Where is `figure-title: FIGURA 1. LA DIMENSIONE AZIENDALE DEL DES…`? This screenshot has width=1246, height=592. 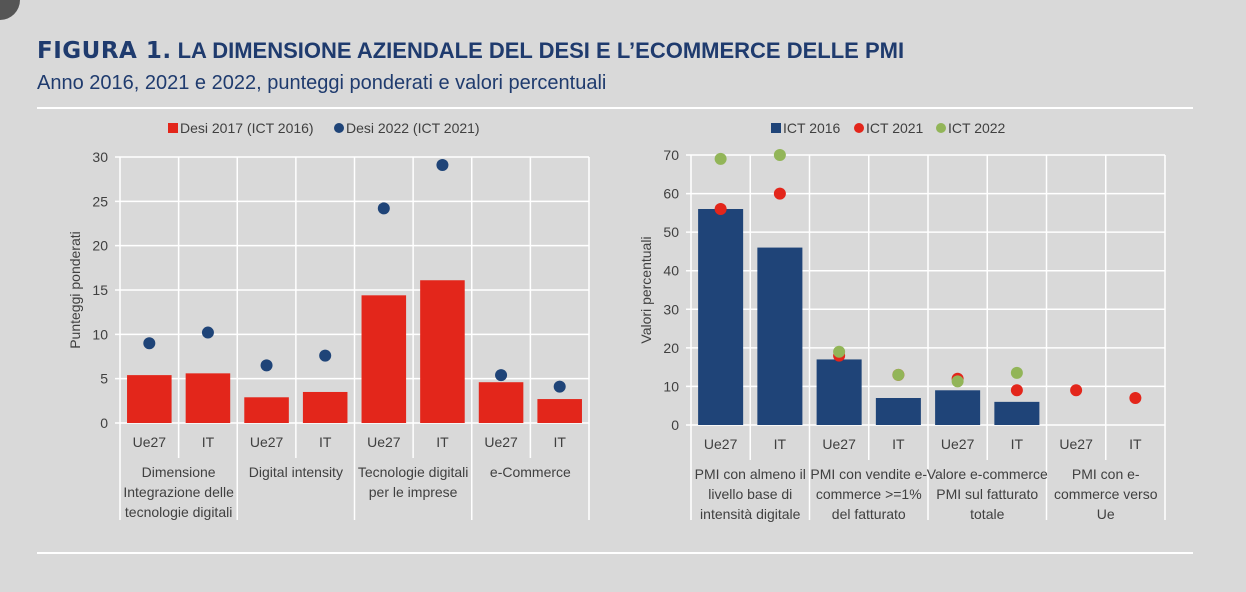
figure-title: FIGURA 1. LA DIMENSIONE AZIENDALE DEL DES… is located at coordinates (470, 51).